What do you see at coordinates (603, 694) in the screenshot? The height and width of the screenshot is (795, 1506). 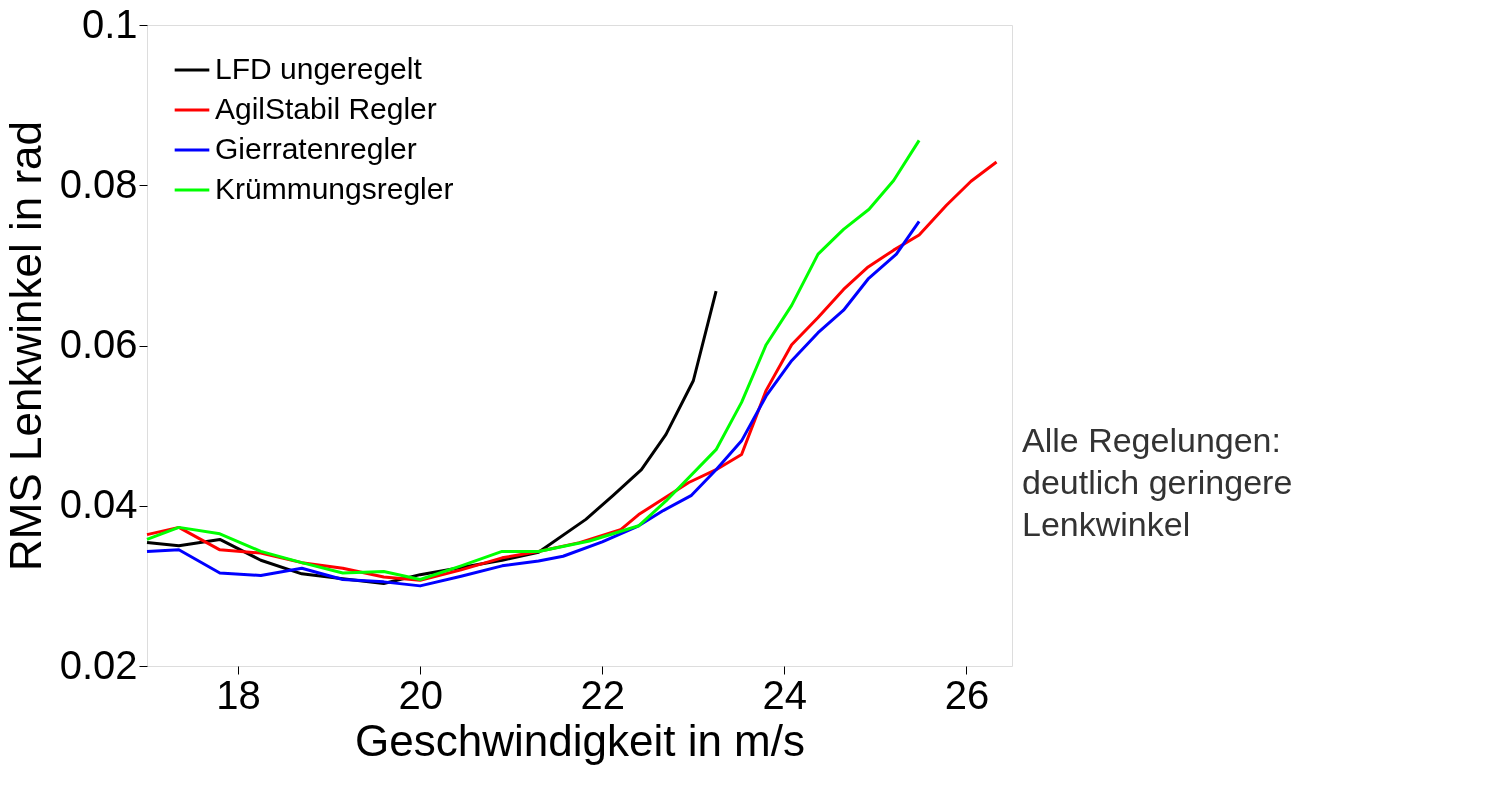 I see `x-tick-label: 22` at bounding box center [603, 694].